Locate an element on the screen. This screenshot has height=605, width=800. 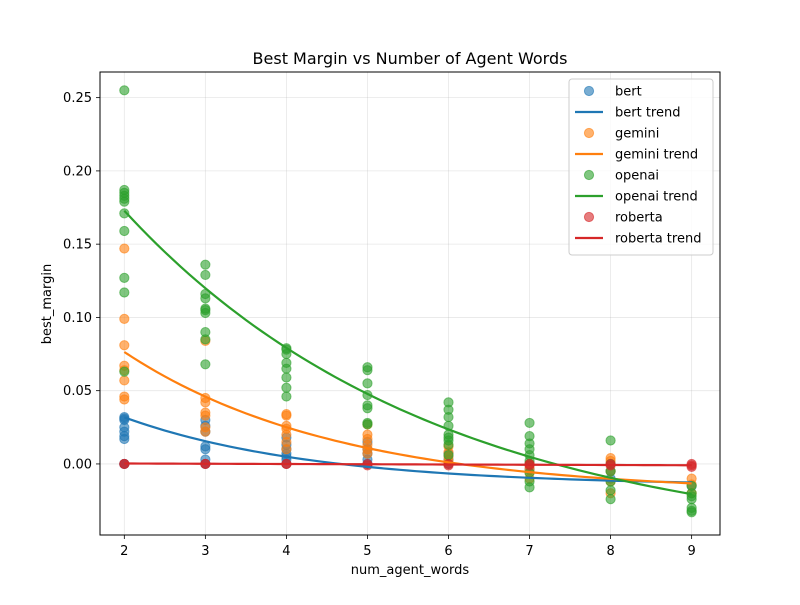
x-tick-label: 8 is located at coordinates (610, 551).